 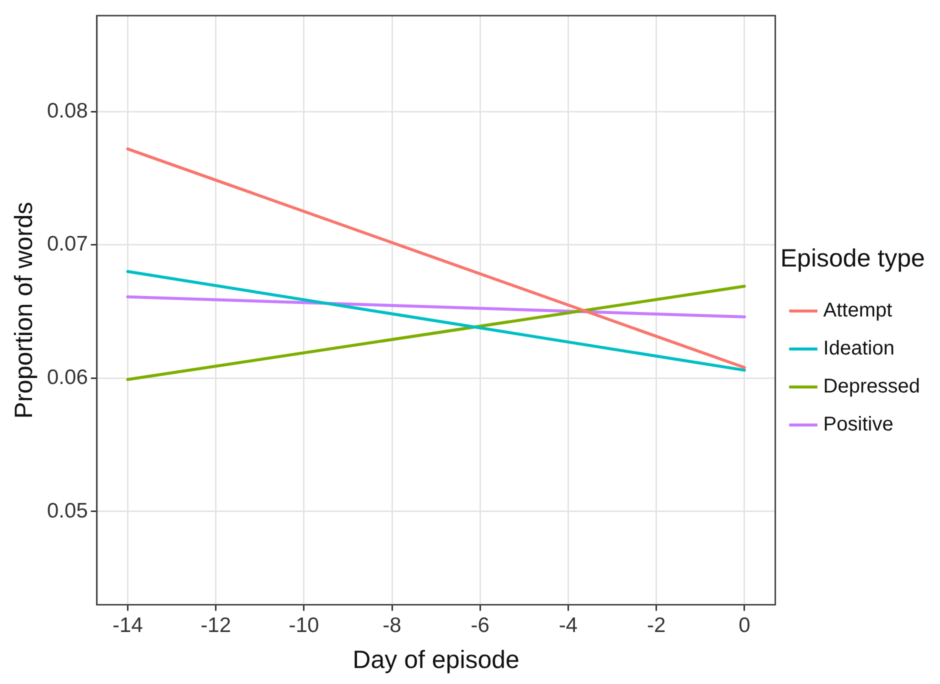 I want to click on x-tick-label: 0, so click(x=744, y=626).